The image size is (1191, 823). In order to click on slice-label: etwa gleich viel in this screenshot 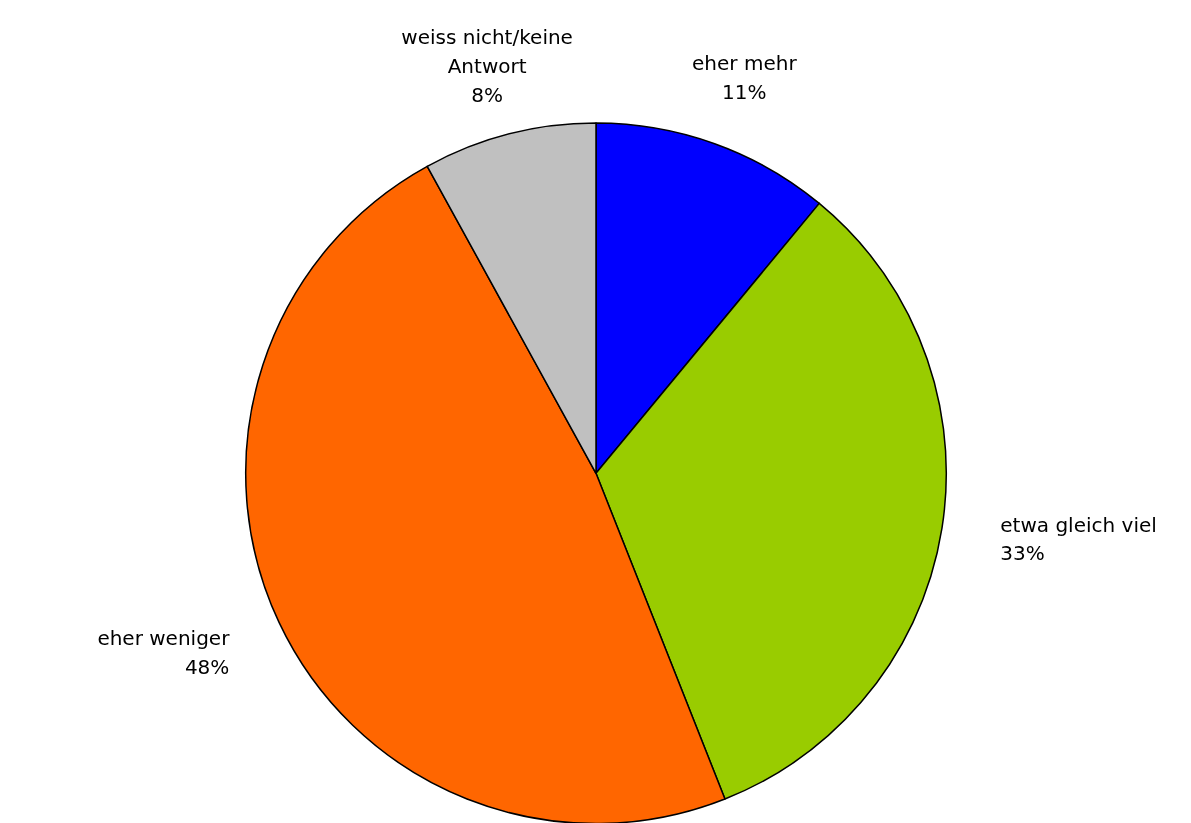, I will do `click(1078, 524)`.